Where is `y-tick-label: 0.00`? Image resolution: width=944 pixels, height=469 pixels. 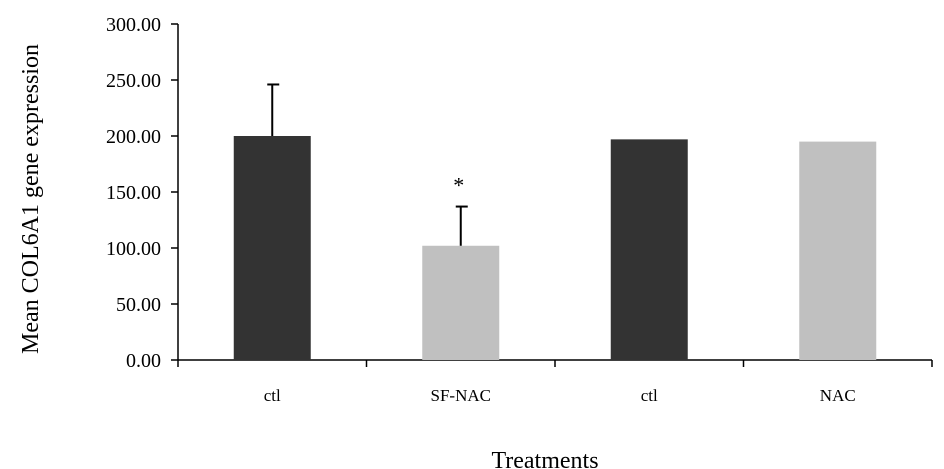
y-tick-label: 0.00 is located at coordinates (143, 361).